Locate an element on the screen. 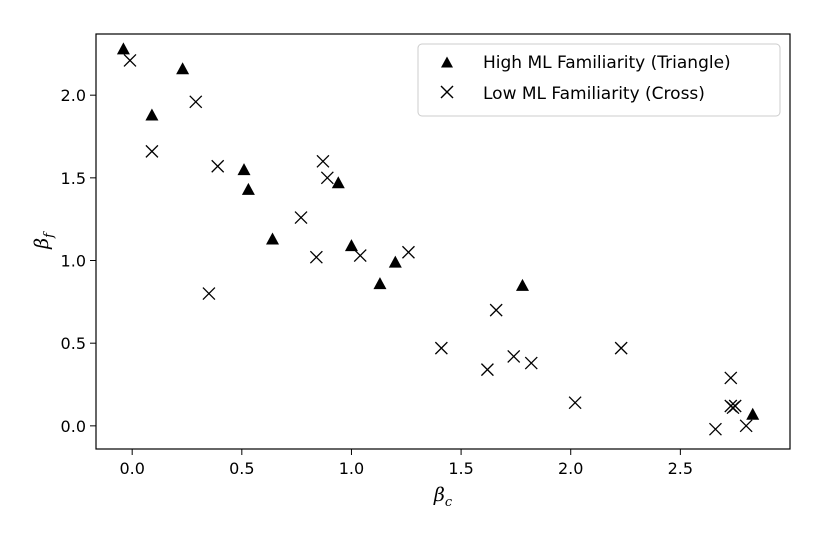  legend-label-high: High ML Familiarity (Triangle) is located at coordinates (607, 63).